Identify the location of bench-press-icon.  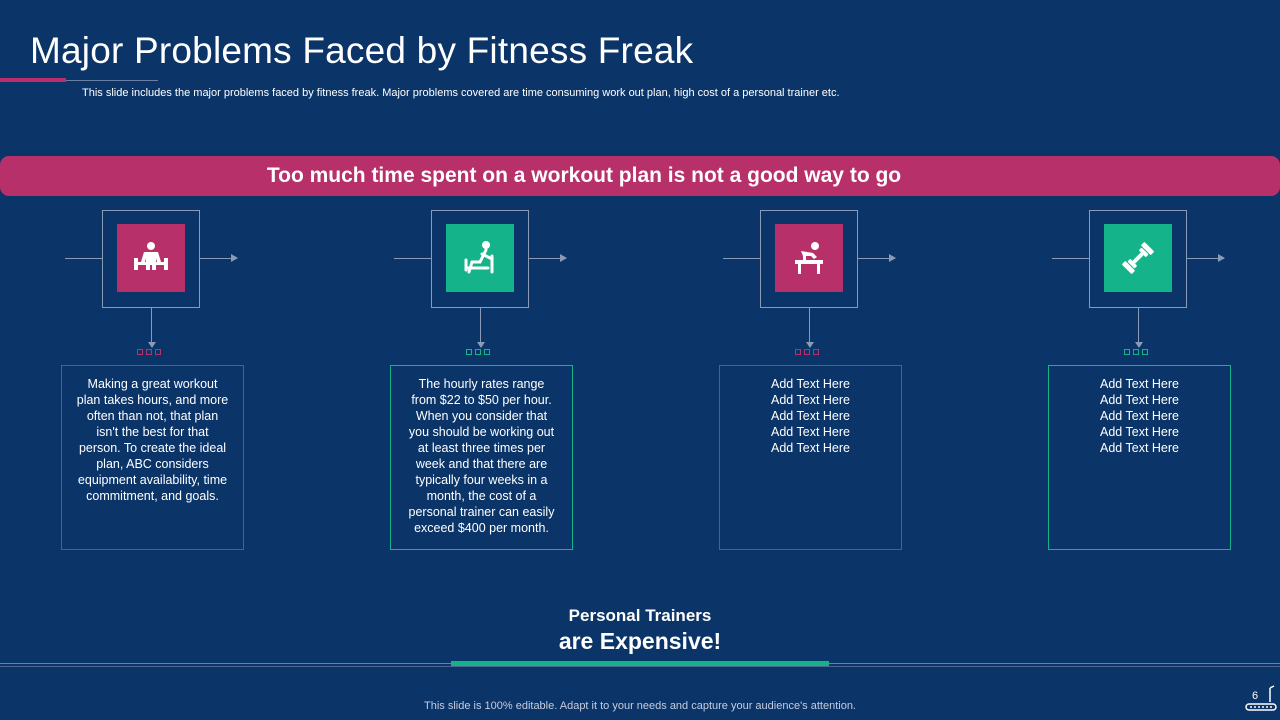
(480, 258).